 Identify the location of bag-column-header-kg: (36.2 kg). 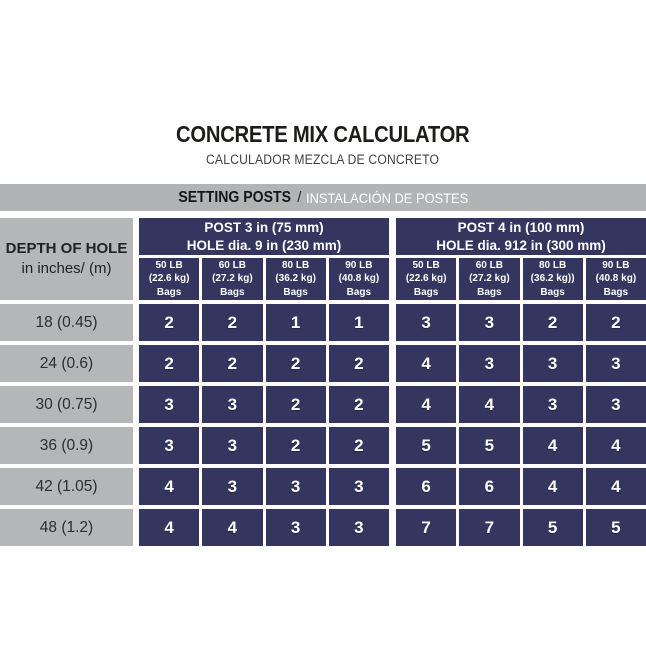
(295, 279).